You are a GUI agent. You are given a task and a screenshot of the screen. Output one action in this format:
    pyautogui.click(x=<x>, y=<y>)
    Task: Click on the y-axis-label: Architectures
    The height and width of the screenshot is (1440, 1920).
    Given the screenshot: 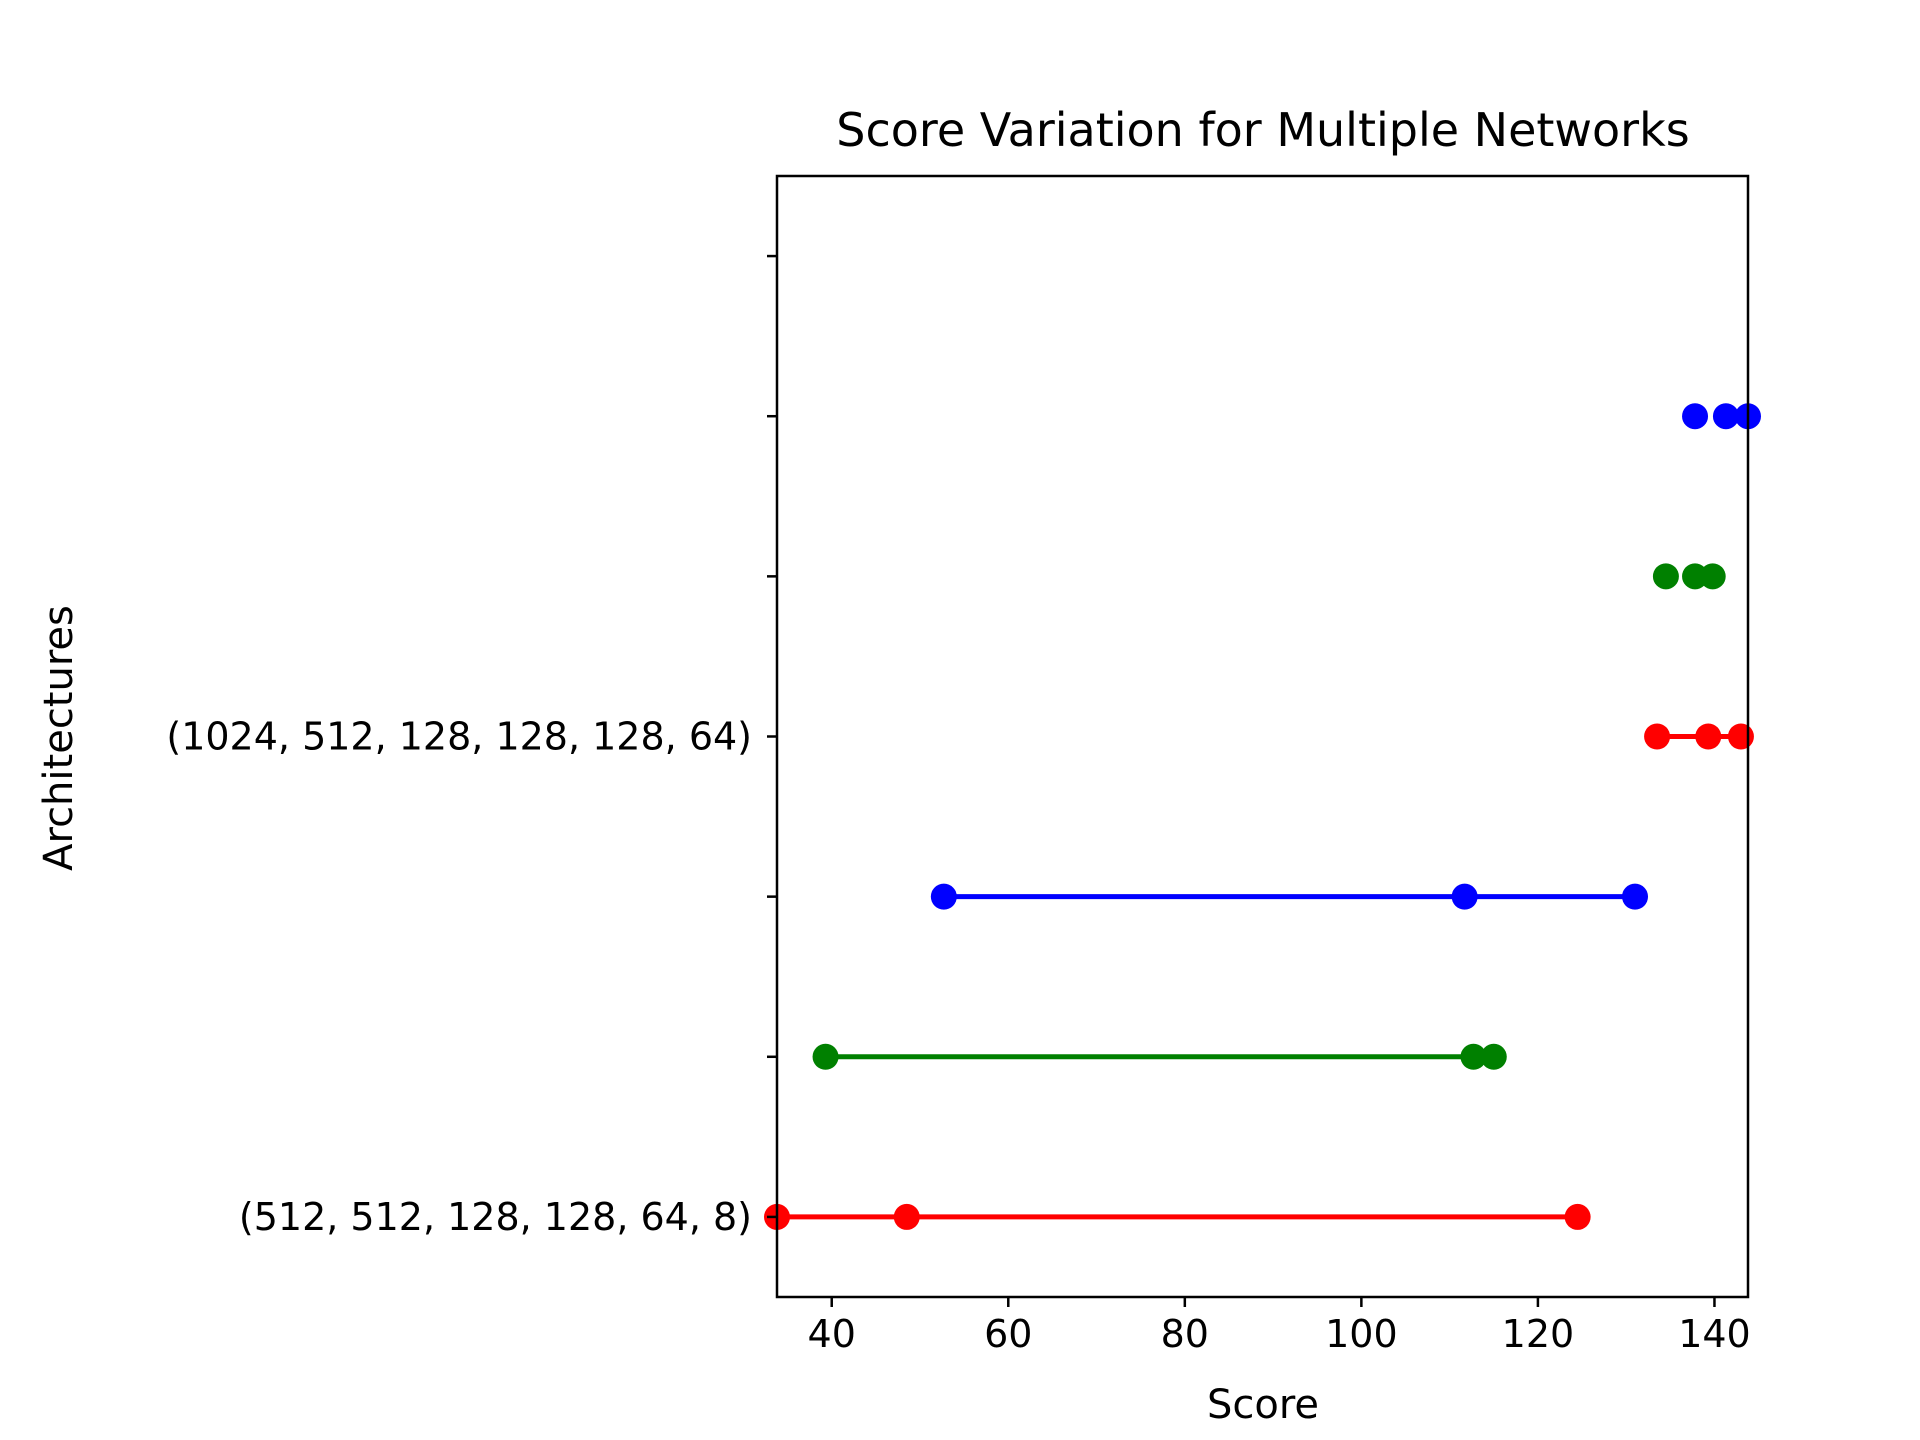 What is the action you would take?
    pyautogui.click(x=59, y=738)
    